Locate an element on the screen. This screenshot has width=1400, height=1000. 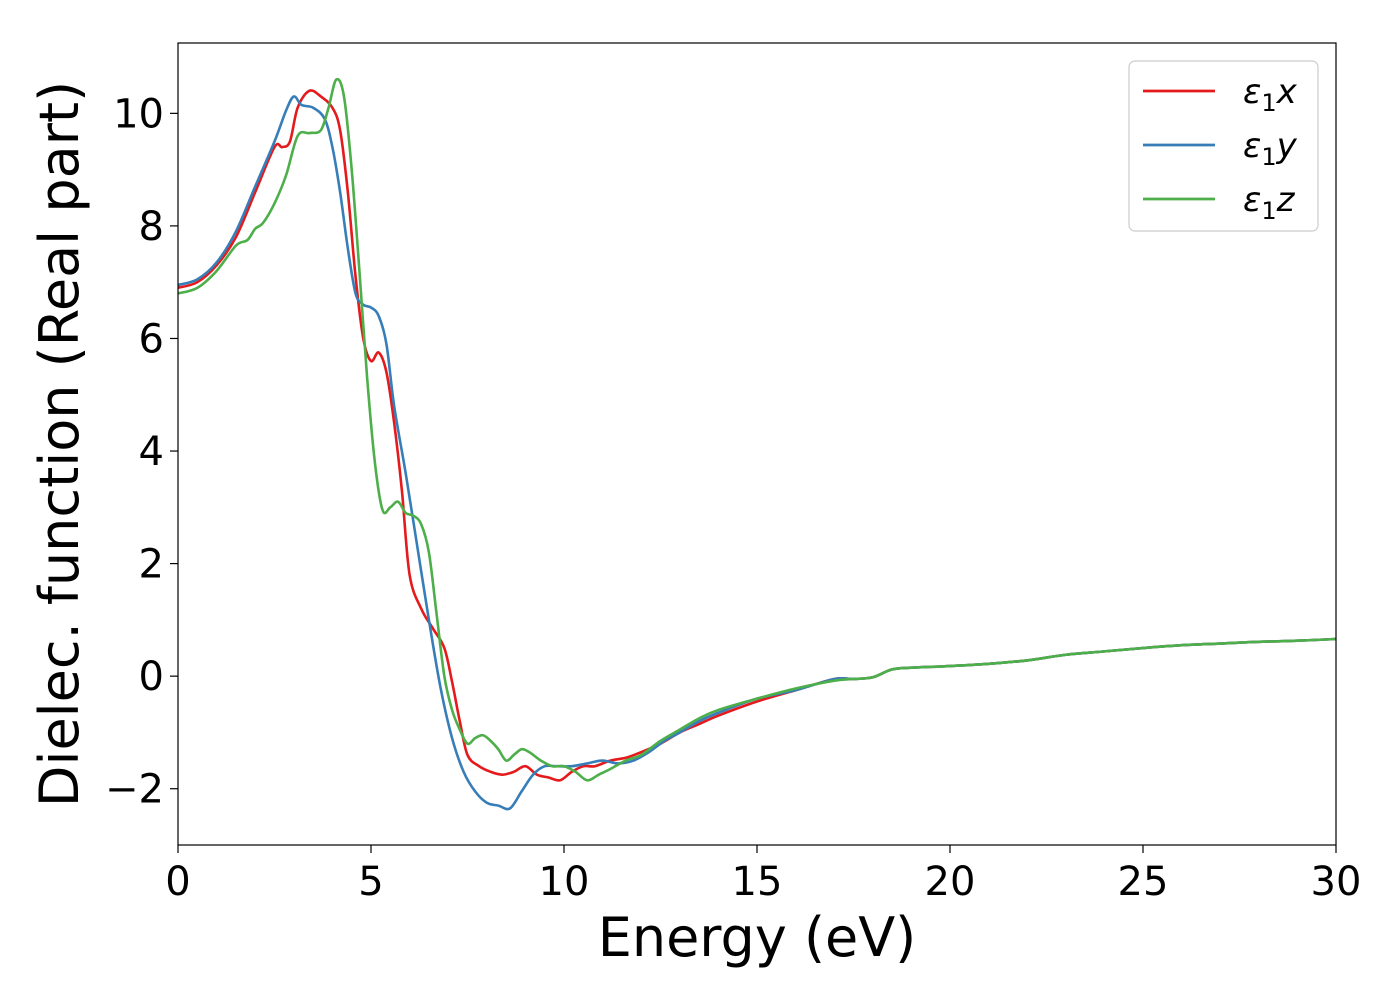
y-tick-label: 4 is located at coordinates (151, 452).